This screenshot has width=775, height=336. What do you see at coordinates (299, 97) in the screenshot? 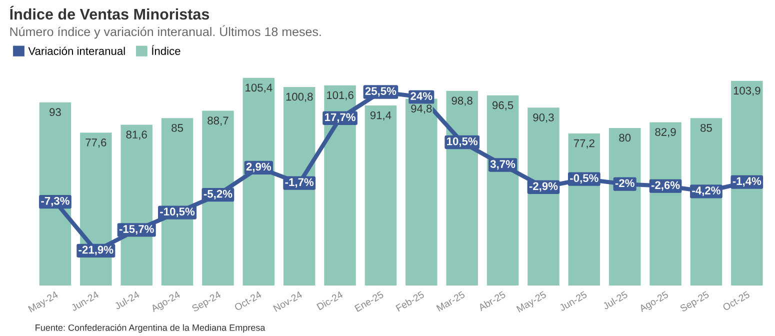
I see `data-label: 100,8` at bounding box center [299, 97].